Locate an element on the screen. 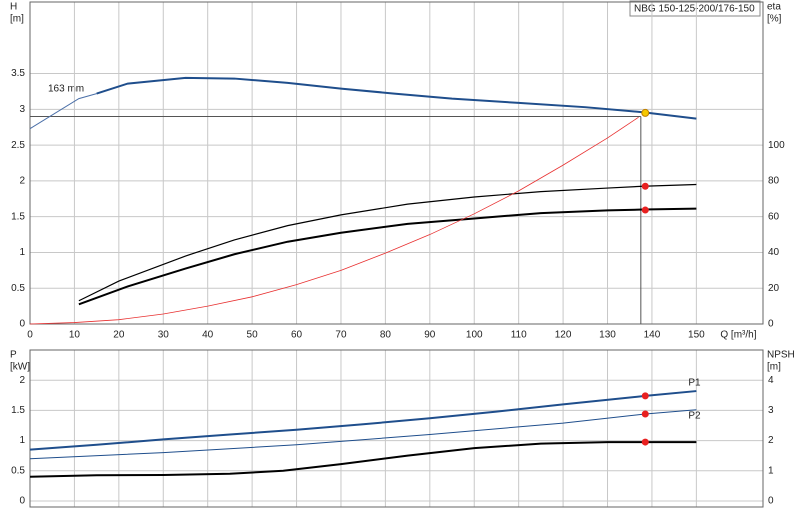 The width and height of the screenshot is (800, 520). x-tick-label: 10 is located at coordinates (75, 335).